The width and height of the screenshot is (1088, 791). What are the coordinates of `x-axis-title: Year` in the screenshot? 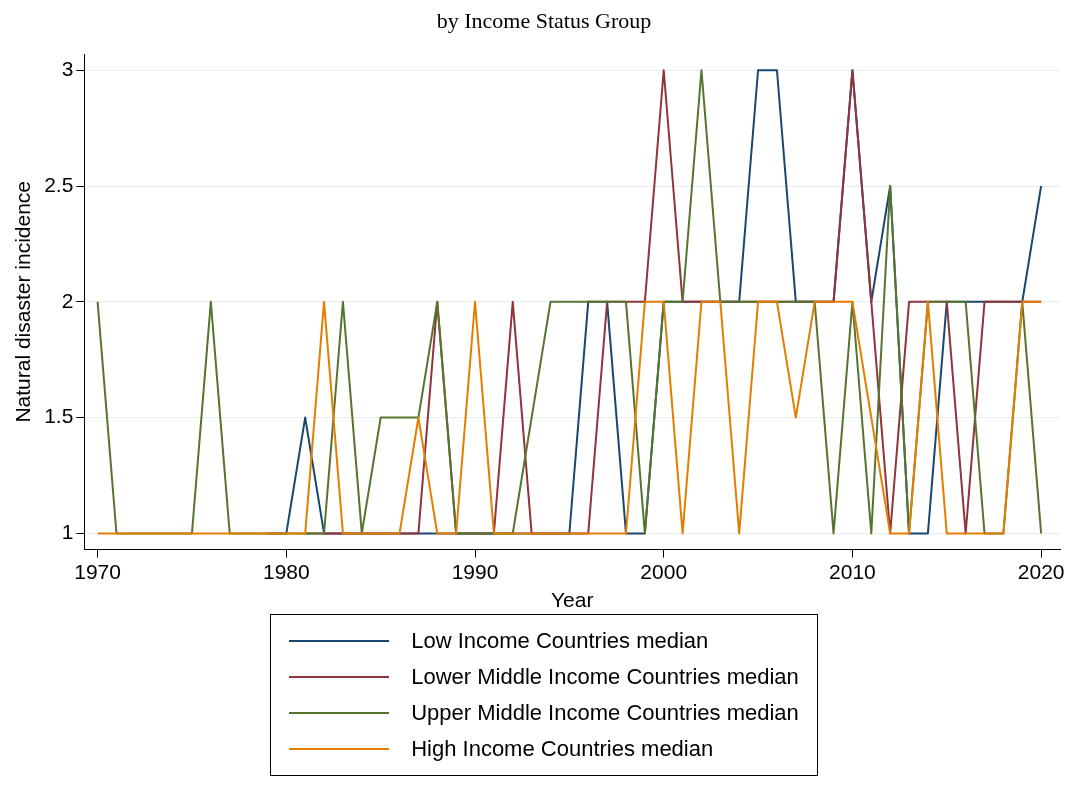 It's located at (572, 600).